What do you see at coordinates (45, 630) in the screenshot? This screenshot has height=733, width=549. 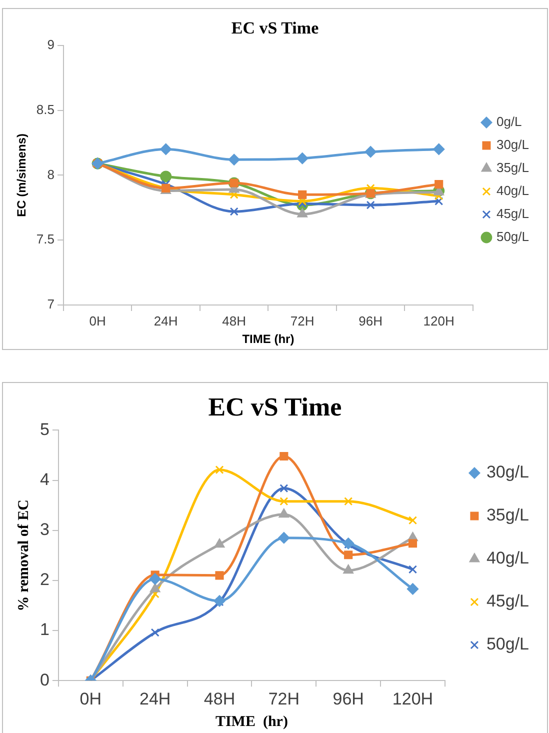 I see `y-tick-label: 1` at bounding box center [45, 630].